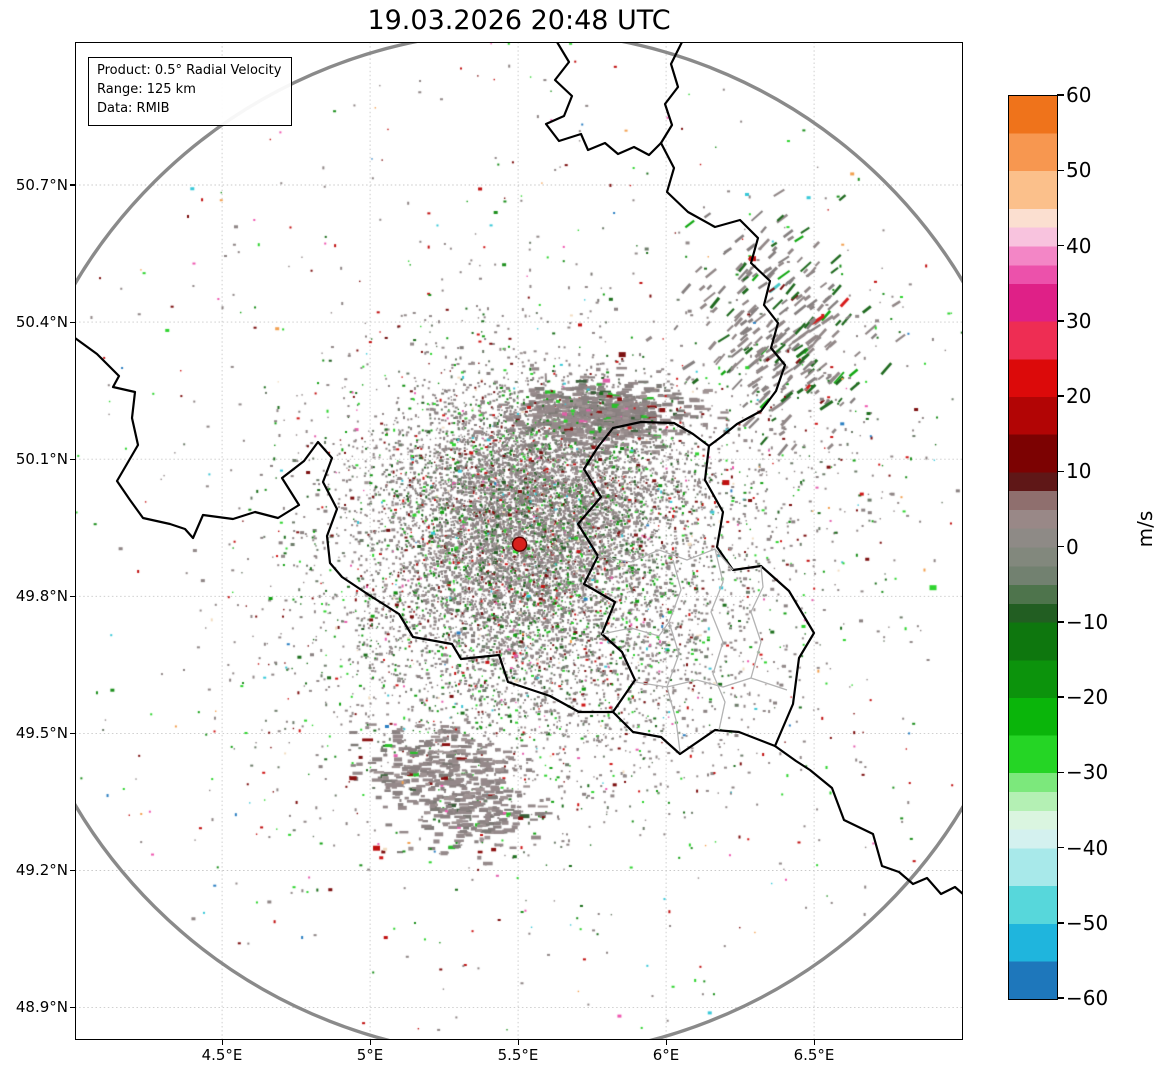  I want to click on x-tick-label: 6°E, so click(666, 1055).